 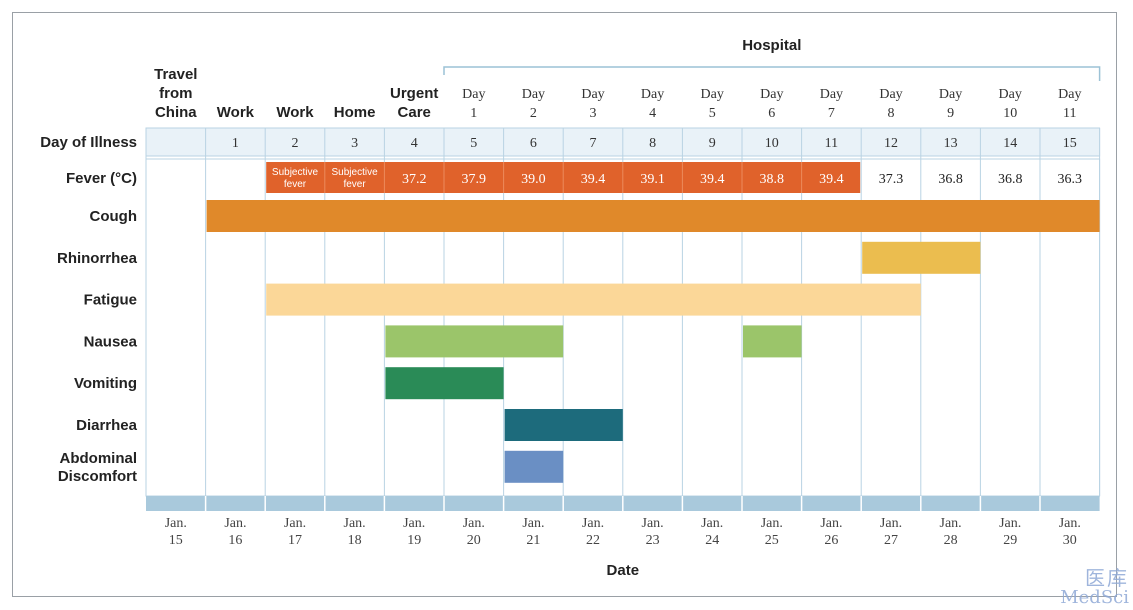 I want to click on day-of-illness-number: 11, so click(x=831, y=143).